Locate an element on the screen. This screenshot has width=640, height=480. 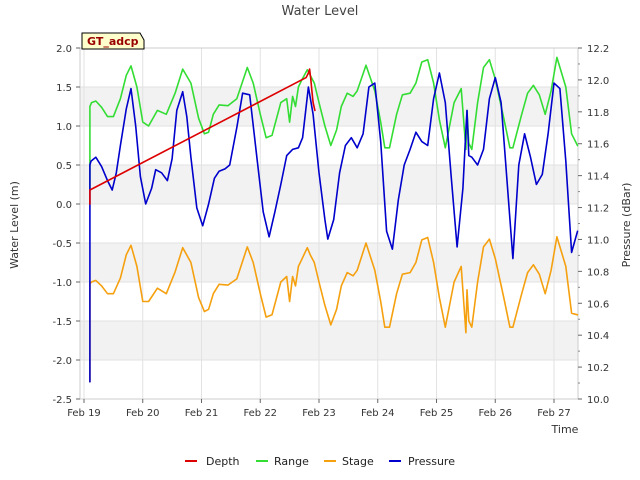
x-tick-label: Feb 21 is located at coordinates (202, 413).